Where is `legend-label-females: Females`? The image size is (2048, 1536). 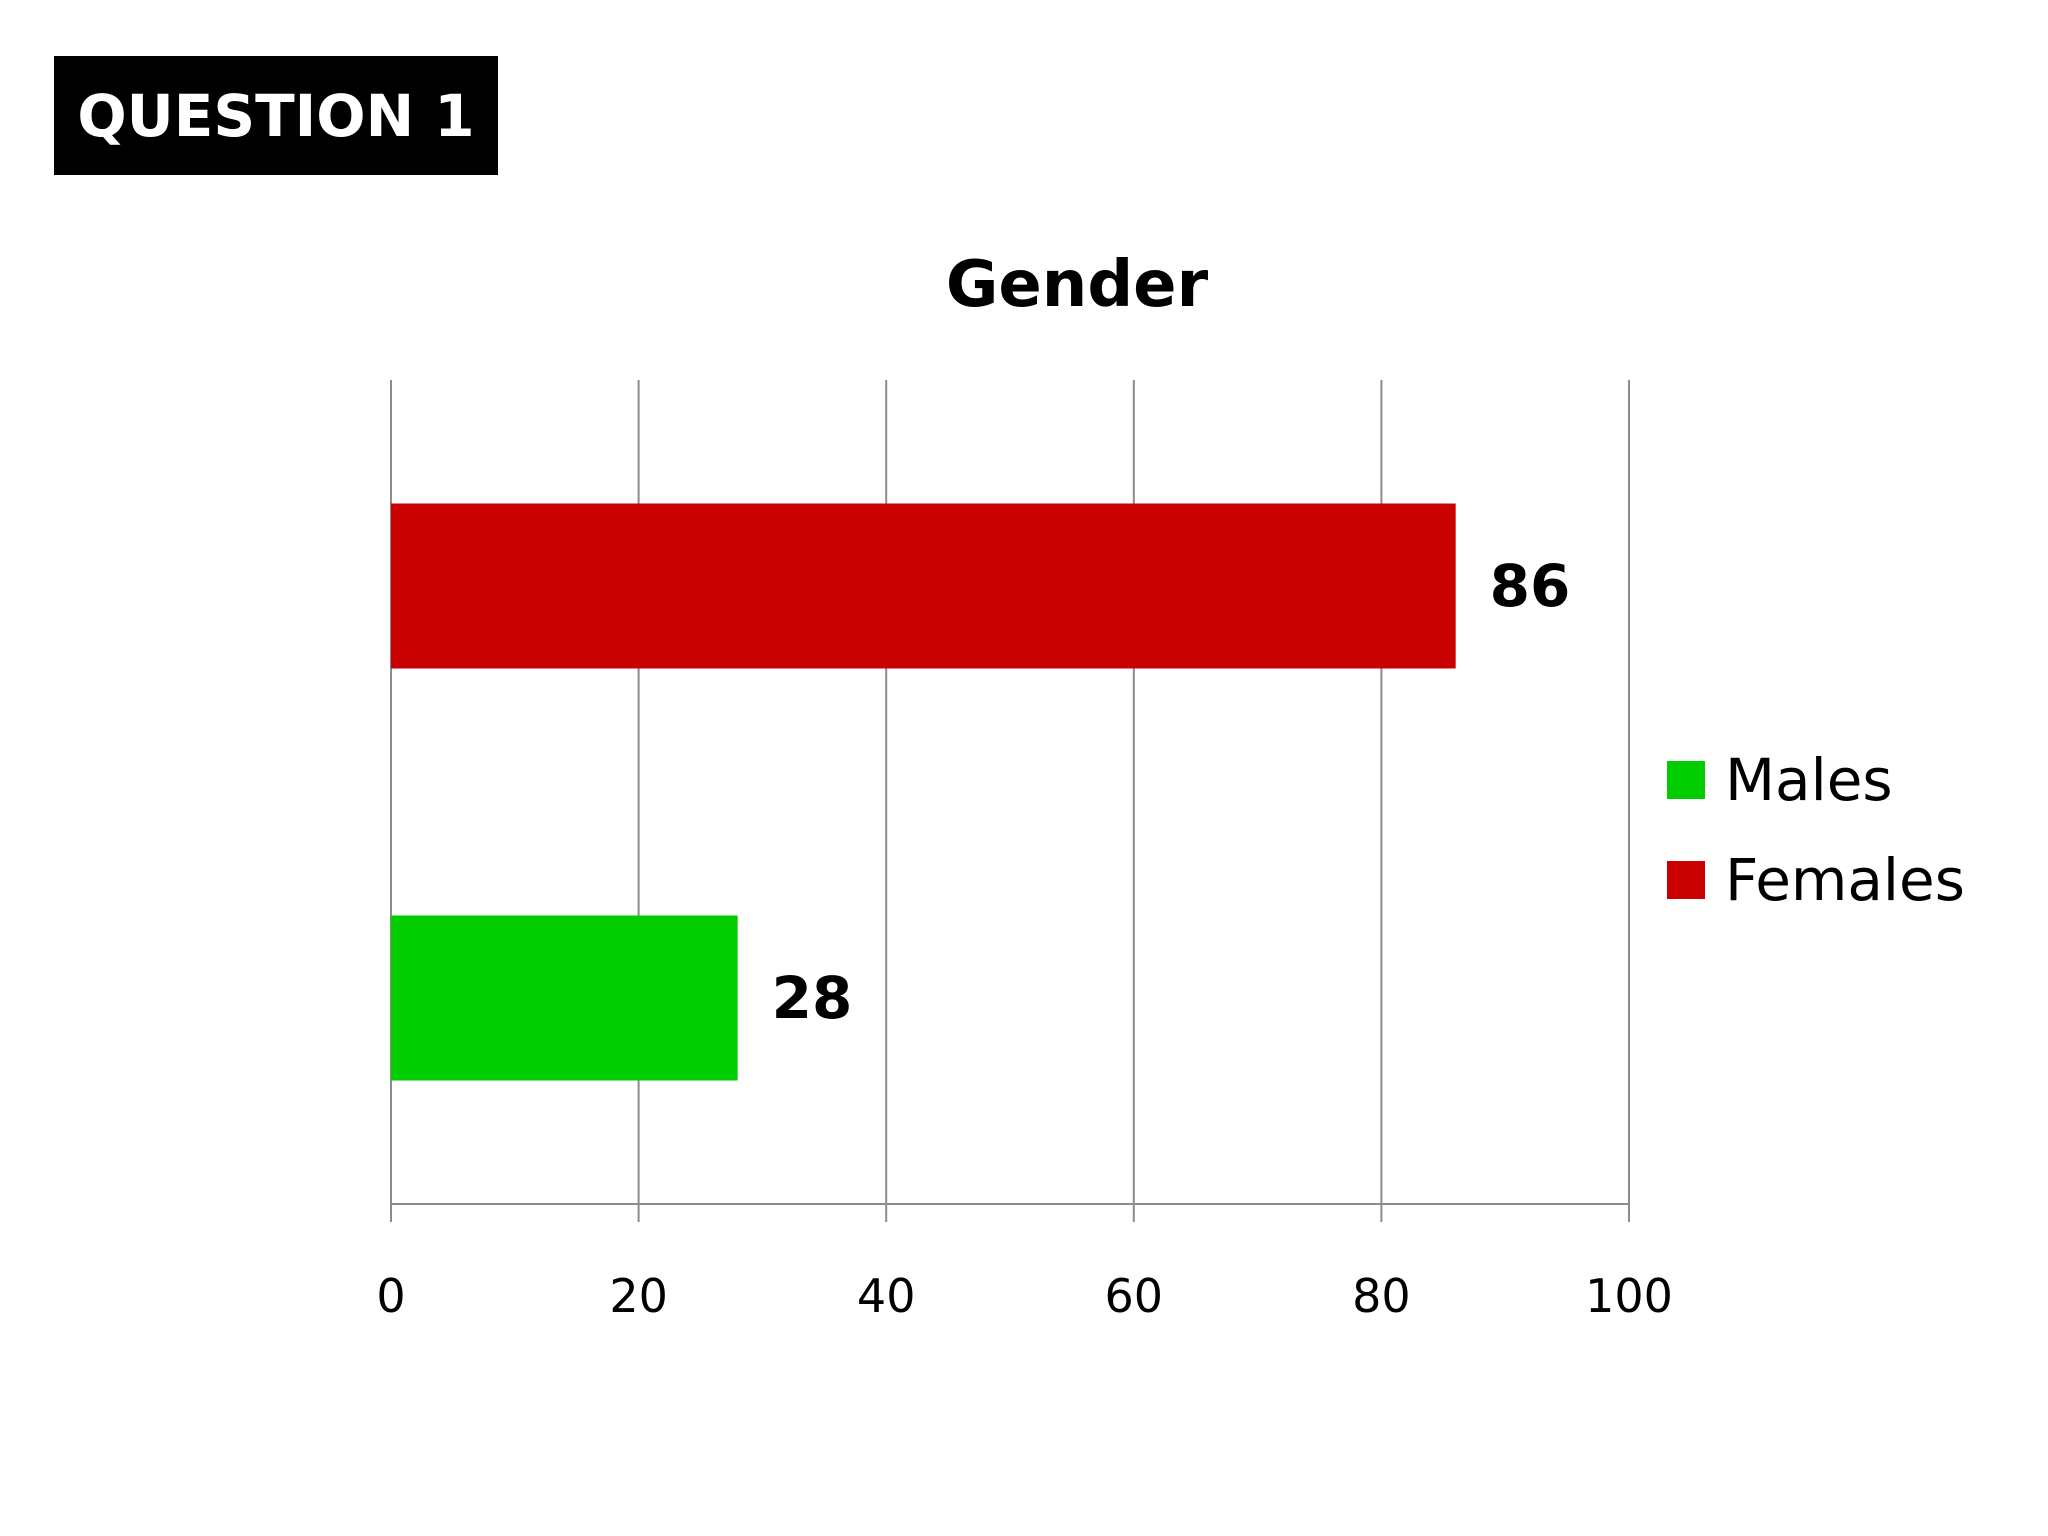 legend-label-females: Females is located at coordinates (1845, 880).